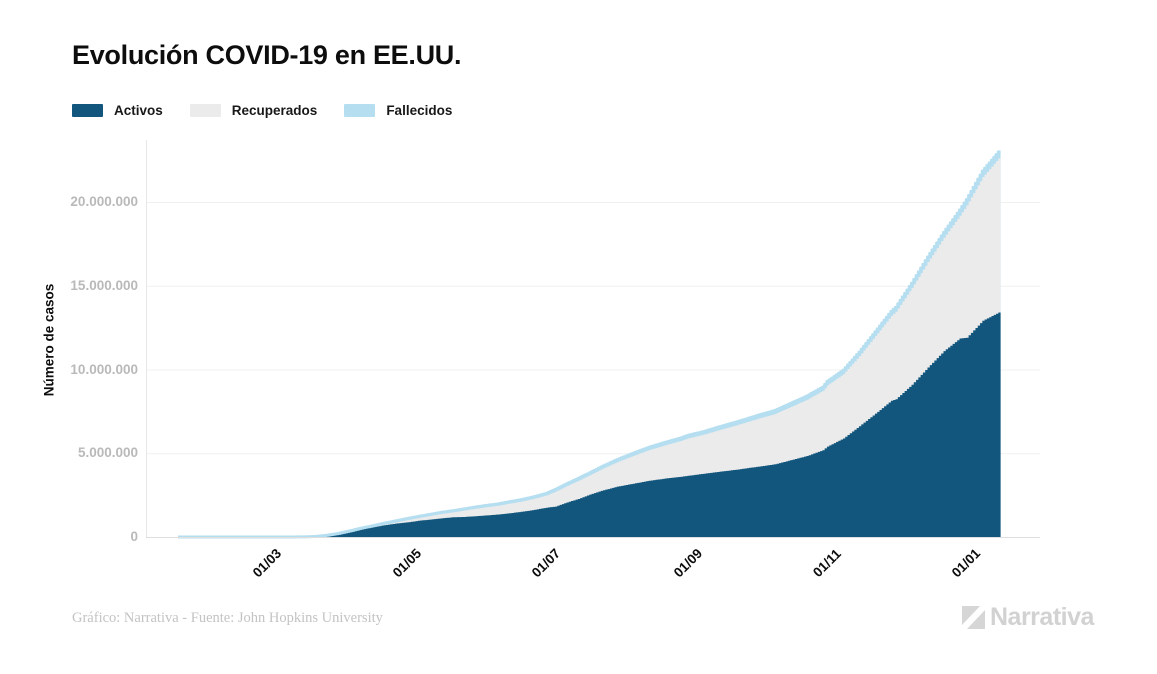 Image resolution: width=1157 pixels, height=674 pixels. What do you see at coordinates (104, 285) in the screenshot?
I see `y-tick-15m: 15.000.000` at bounding box center [104, 285].